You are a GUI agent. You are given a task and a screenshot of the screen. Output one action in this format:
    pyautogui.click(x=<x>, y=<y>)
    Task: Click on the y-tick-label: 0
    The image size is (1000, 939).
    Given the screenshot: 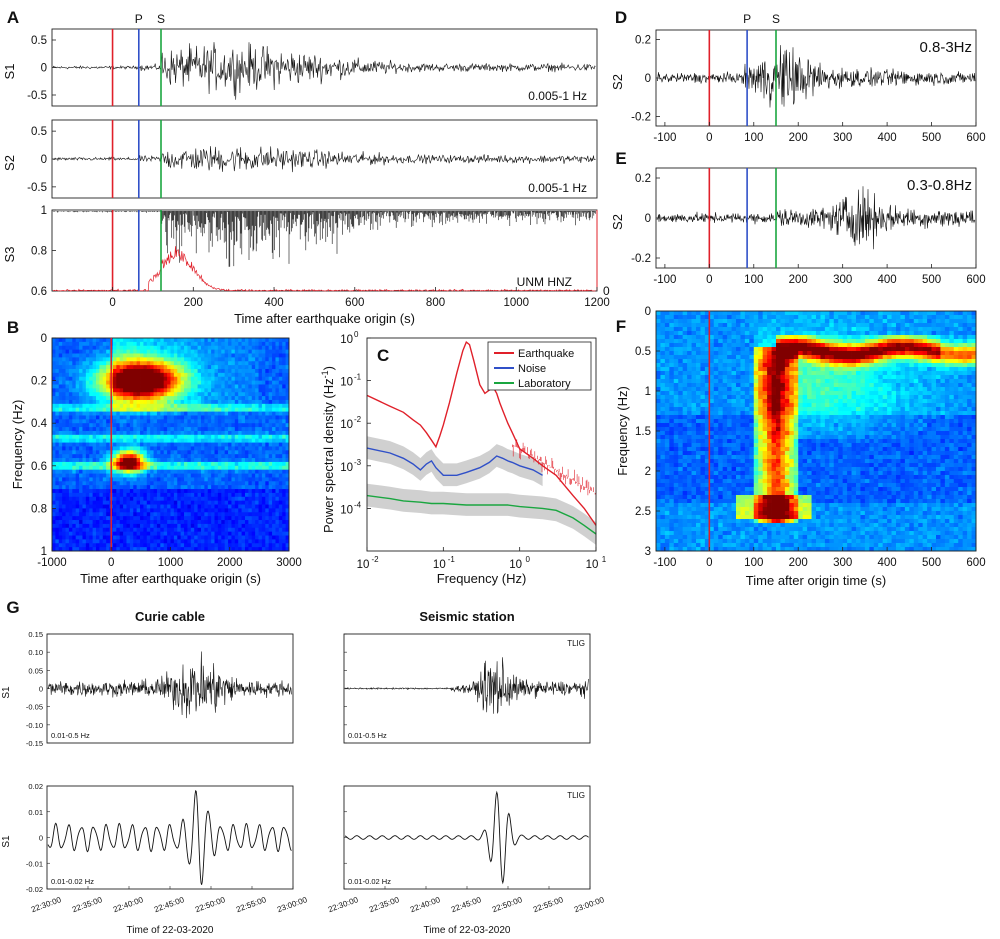 What is the action you would take?
    pyautogui.click(x=648, y=219)
    